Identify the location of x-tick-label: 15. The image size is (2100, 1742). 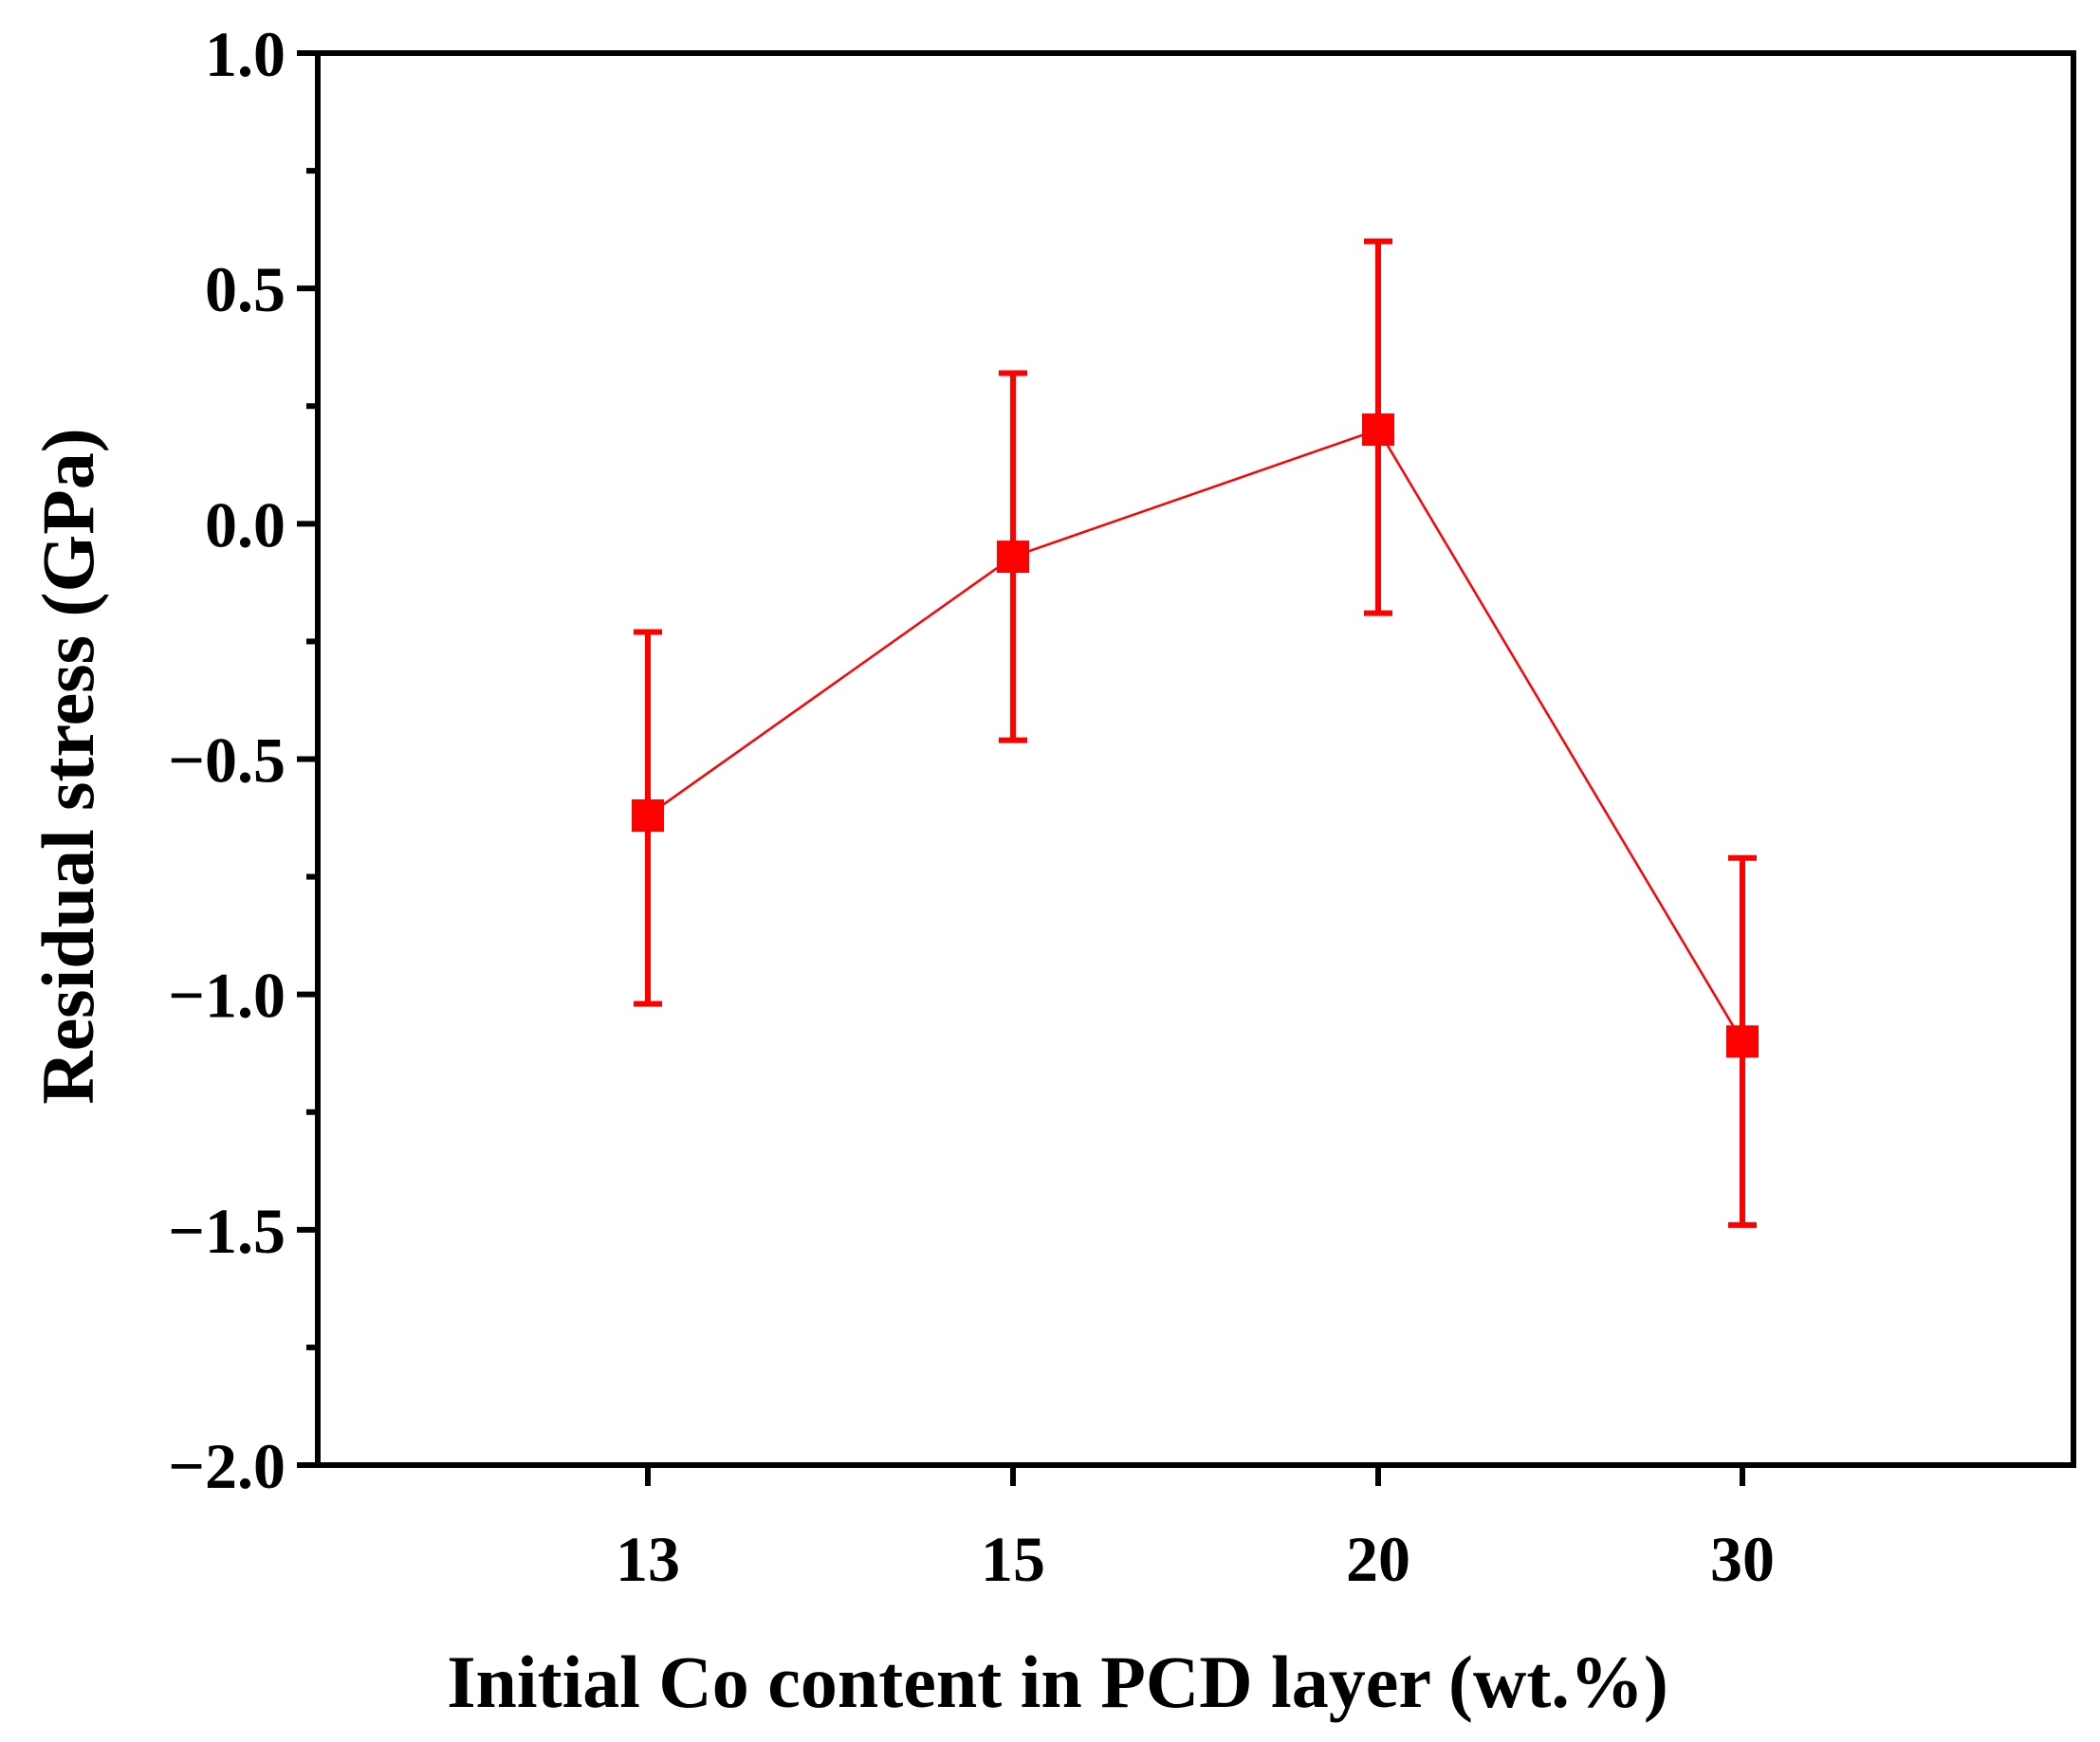
(1013, 1559).